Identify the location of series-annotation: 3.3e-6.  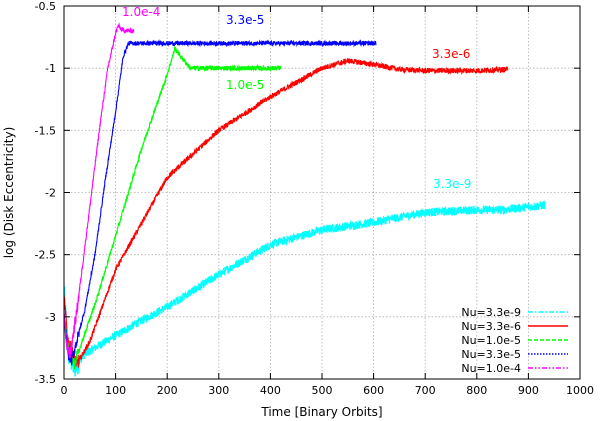
(451, 54).